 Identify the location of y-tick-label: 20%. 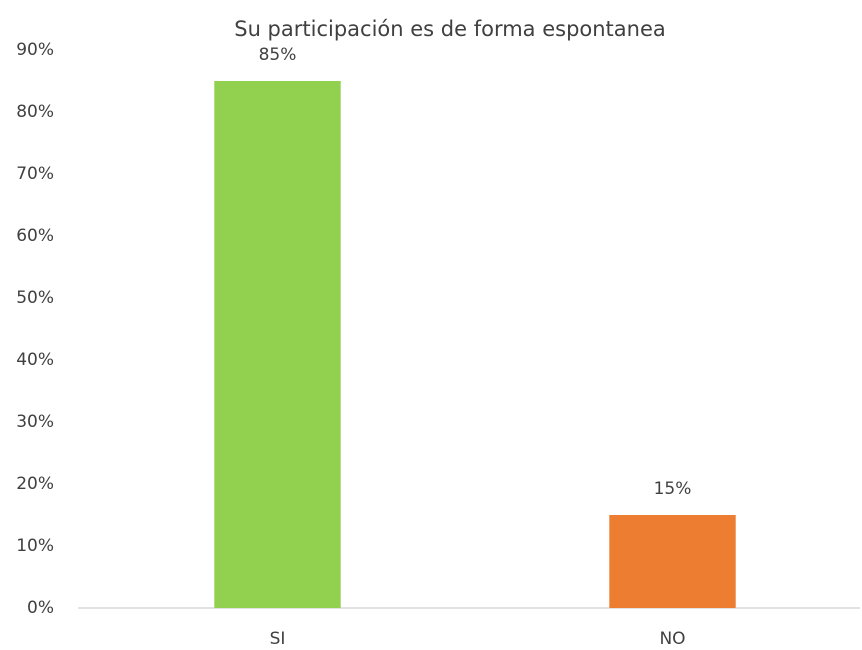
(35, 484).